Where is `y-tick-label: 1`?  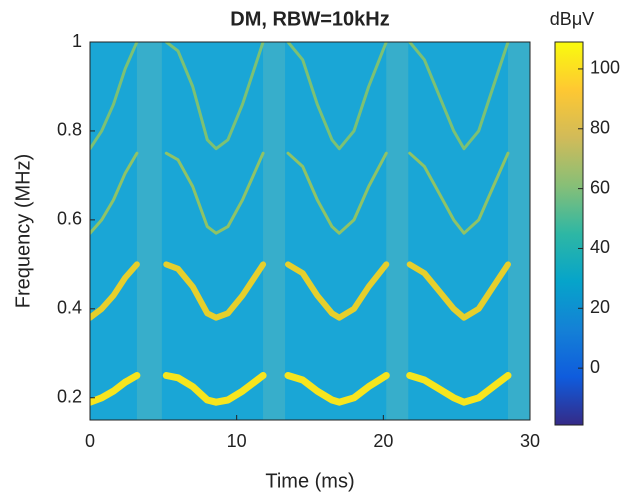 y-tick-label: 1 is located at coordinates (77, 41).